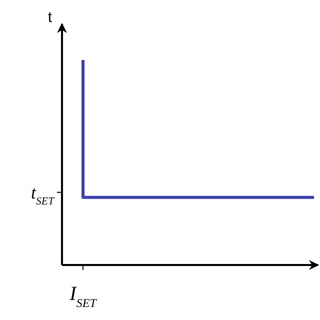 Image resolution: width=320 pixels, height=320 pixels. Describe the element at coordinates (50, 17) in the screenshot. I see `y-axis-title: t` at that location.